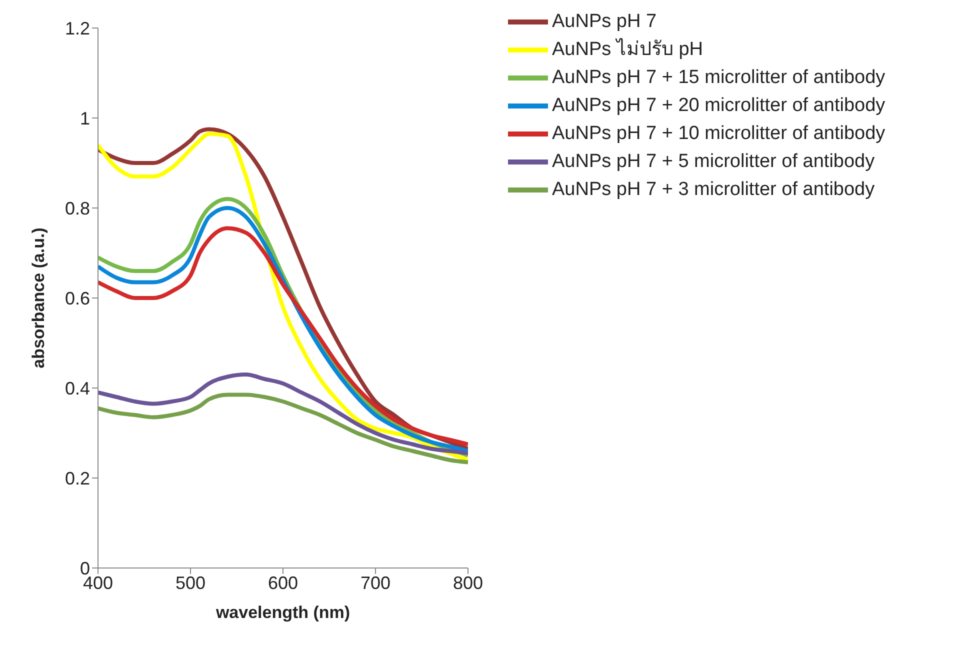 The height and width of the screenshot is (659, 958). Describe the element at coordinates (283, 582) in the screenshot. I see `x-tick-label: 600` at that location.